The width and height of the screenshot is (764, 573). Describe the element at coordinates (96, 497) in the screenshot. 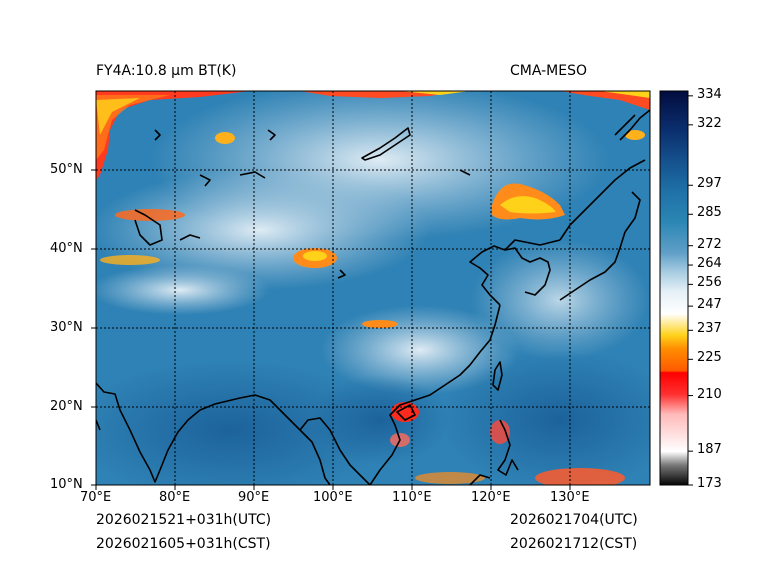

I see `lon-tick-label: 70°E` at that location.